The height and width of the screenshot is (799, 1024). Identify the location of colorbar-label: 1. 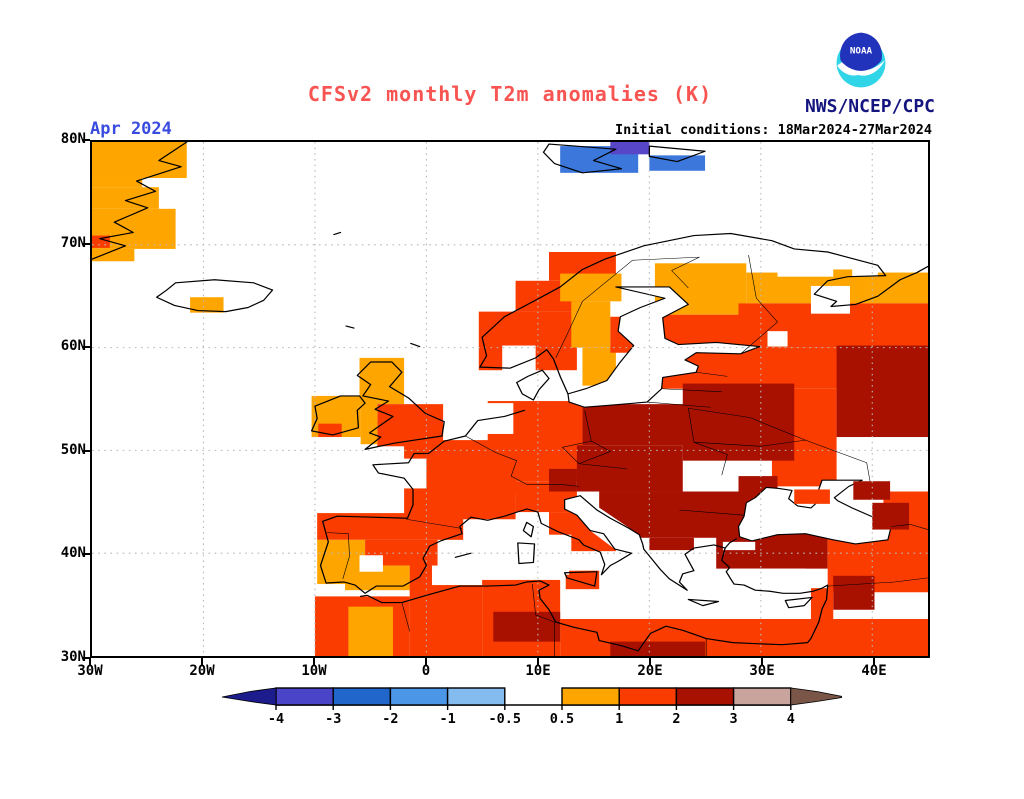
(619, 719).